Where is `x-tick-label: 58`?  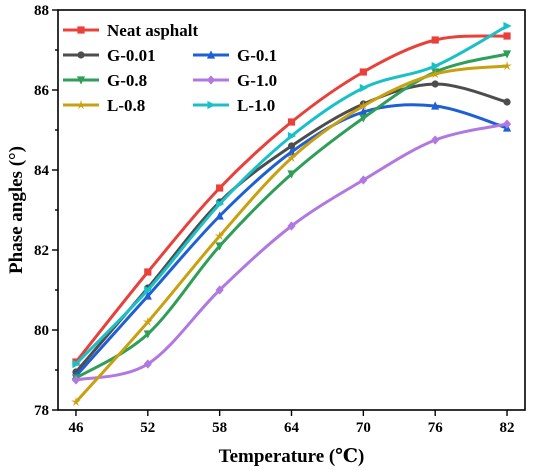 x-tick-label: 58 is located at coordinates (219, 428).